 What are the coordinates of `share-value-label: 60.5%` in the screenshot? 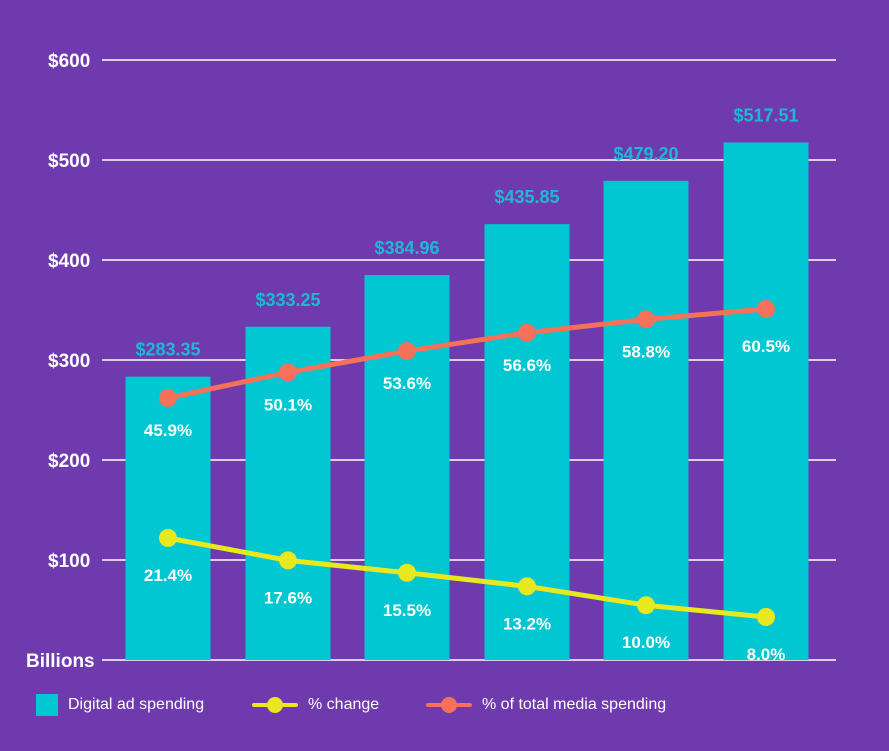 It's located at (766, 346).